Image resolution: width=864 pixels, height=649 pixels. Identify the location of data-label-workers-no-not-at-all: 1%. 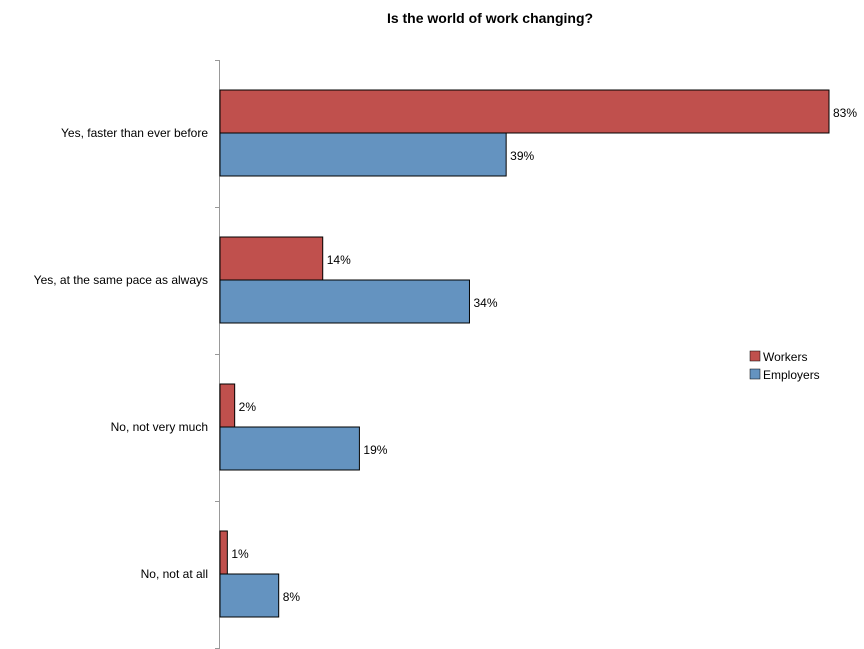
(240, 554).